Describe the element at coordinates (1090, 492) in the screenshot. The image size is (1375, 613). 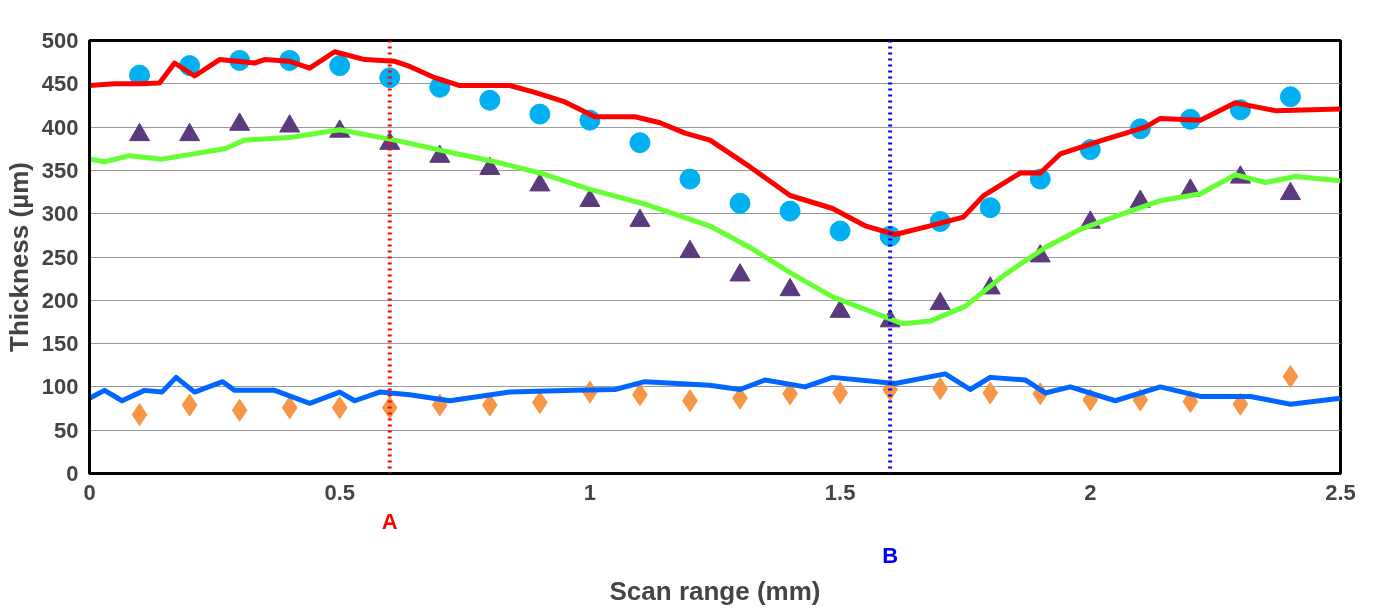
I see `x-tick-label: 2` at that location.